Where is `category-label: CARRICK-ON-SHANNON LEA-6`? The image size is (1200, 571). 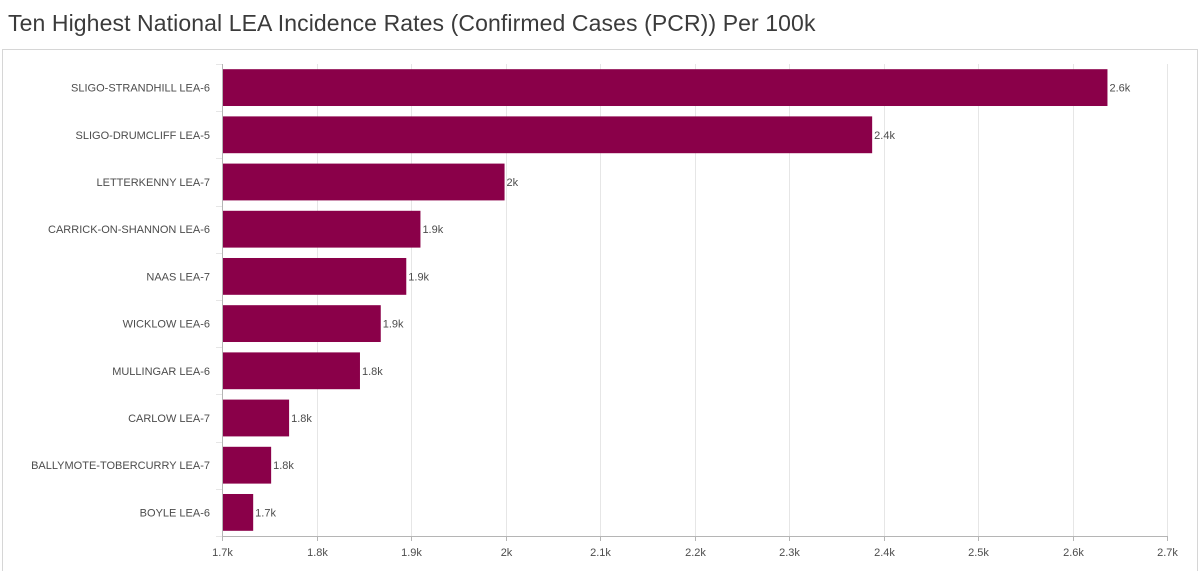
category-label: CARRICK-ON-SHANNON LEA-6 is located at coordinates (129, 230).